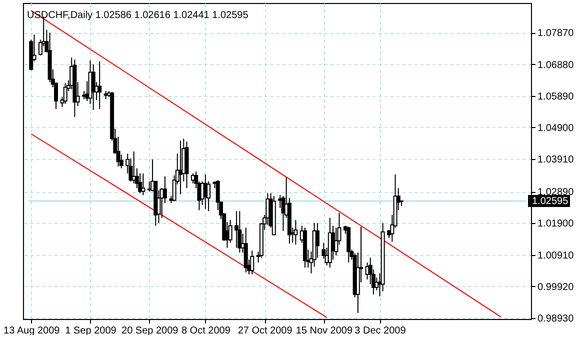  What do you see at coordinates (556, 287) in the screenshot?
I see `y-tick-label: 0.99920` at bounding box center [556, 287].